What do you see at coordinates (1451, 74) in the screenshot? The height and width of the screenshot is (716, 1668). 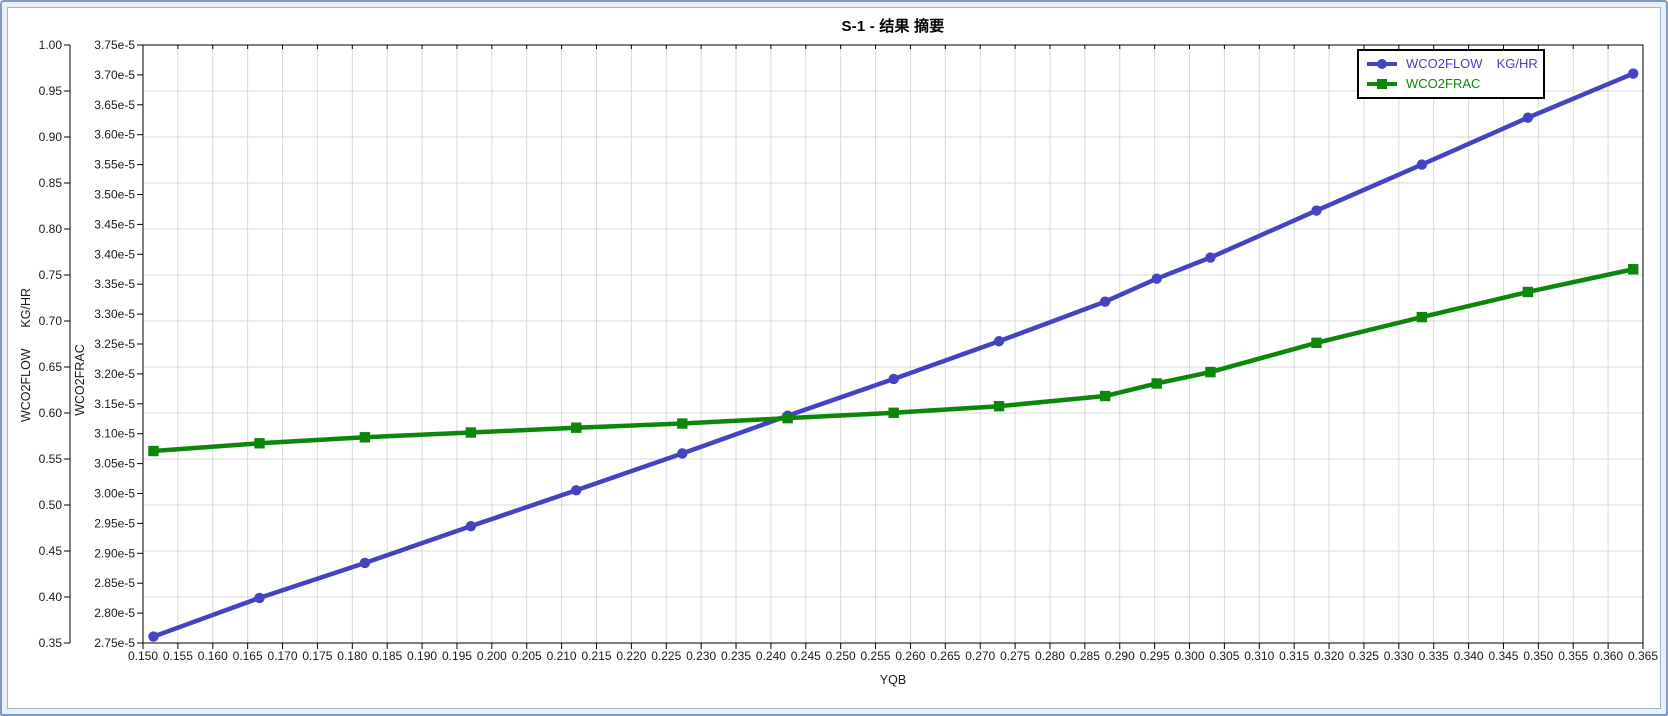 I see `legend: WCO2FLOW KG/HR WCO2FRAC` at bounding box center [1451, 74].